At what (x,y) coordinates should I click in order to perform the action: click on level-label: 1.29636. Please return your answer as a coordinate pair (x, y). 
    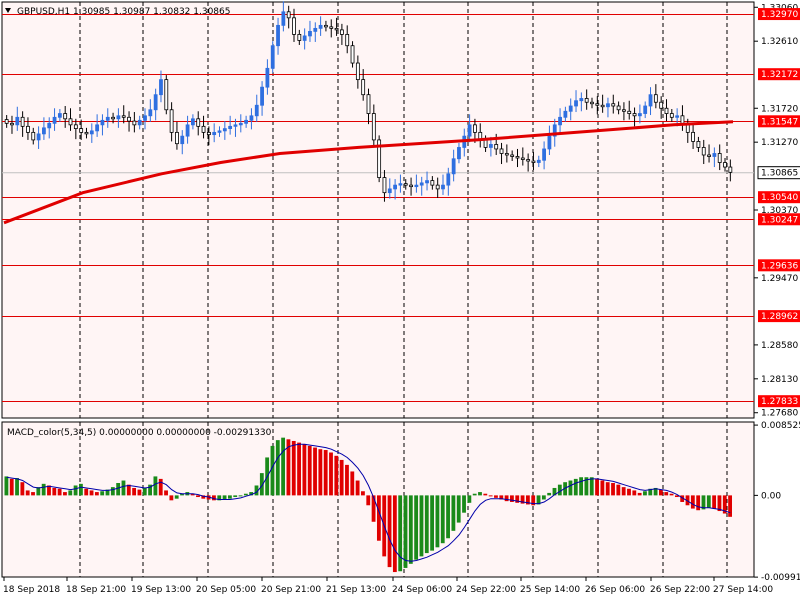
    Looking at the image, I should click on (779, 266).